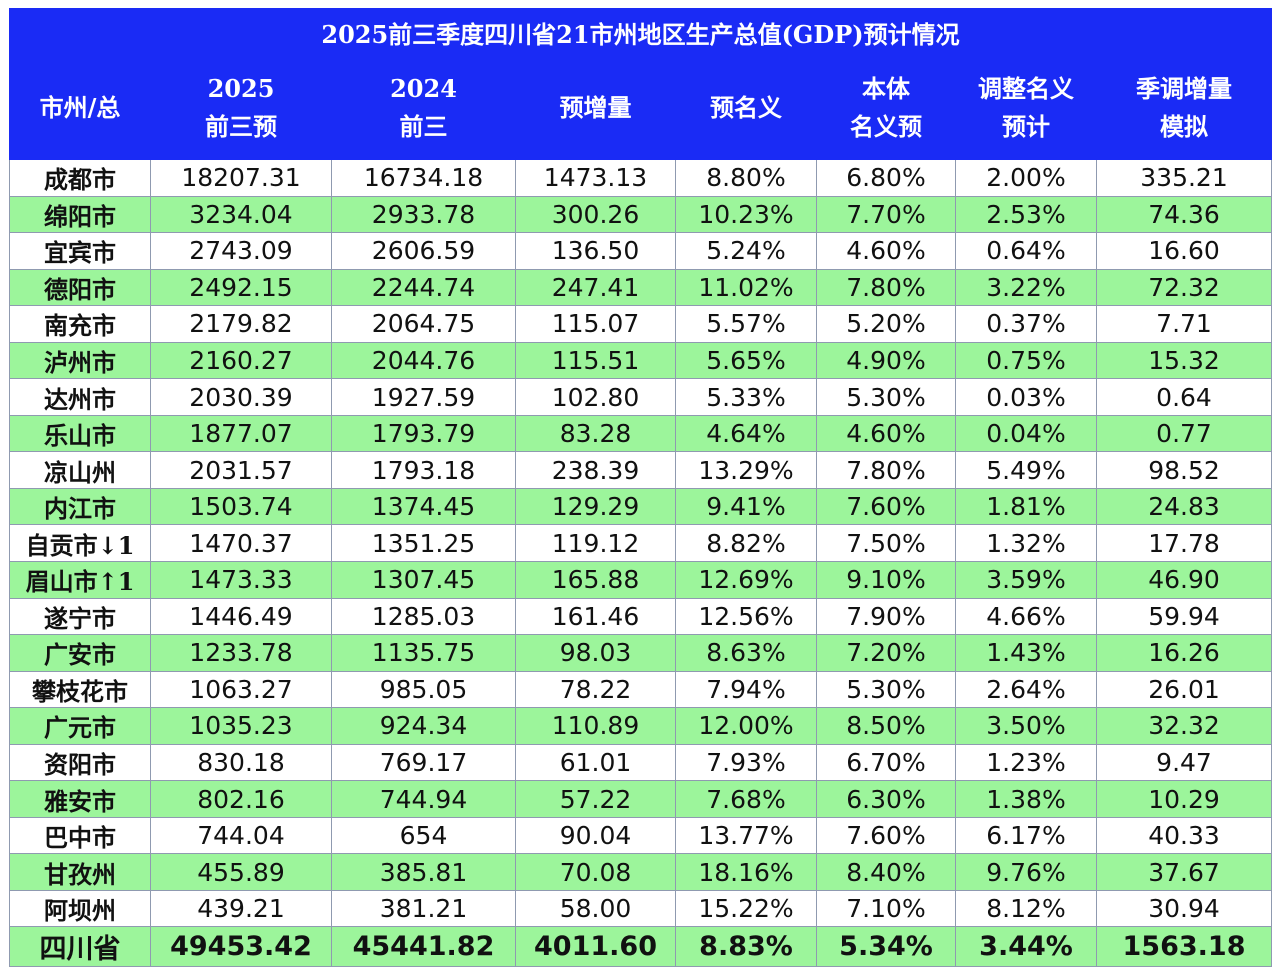 This screenshot has height=968, width=1280. Describe the element at coordinates (241, 251) in the screenshot. I see `value-cell: 2743.09` at that location.